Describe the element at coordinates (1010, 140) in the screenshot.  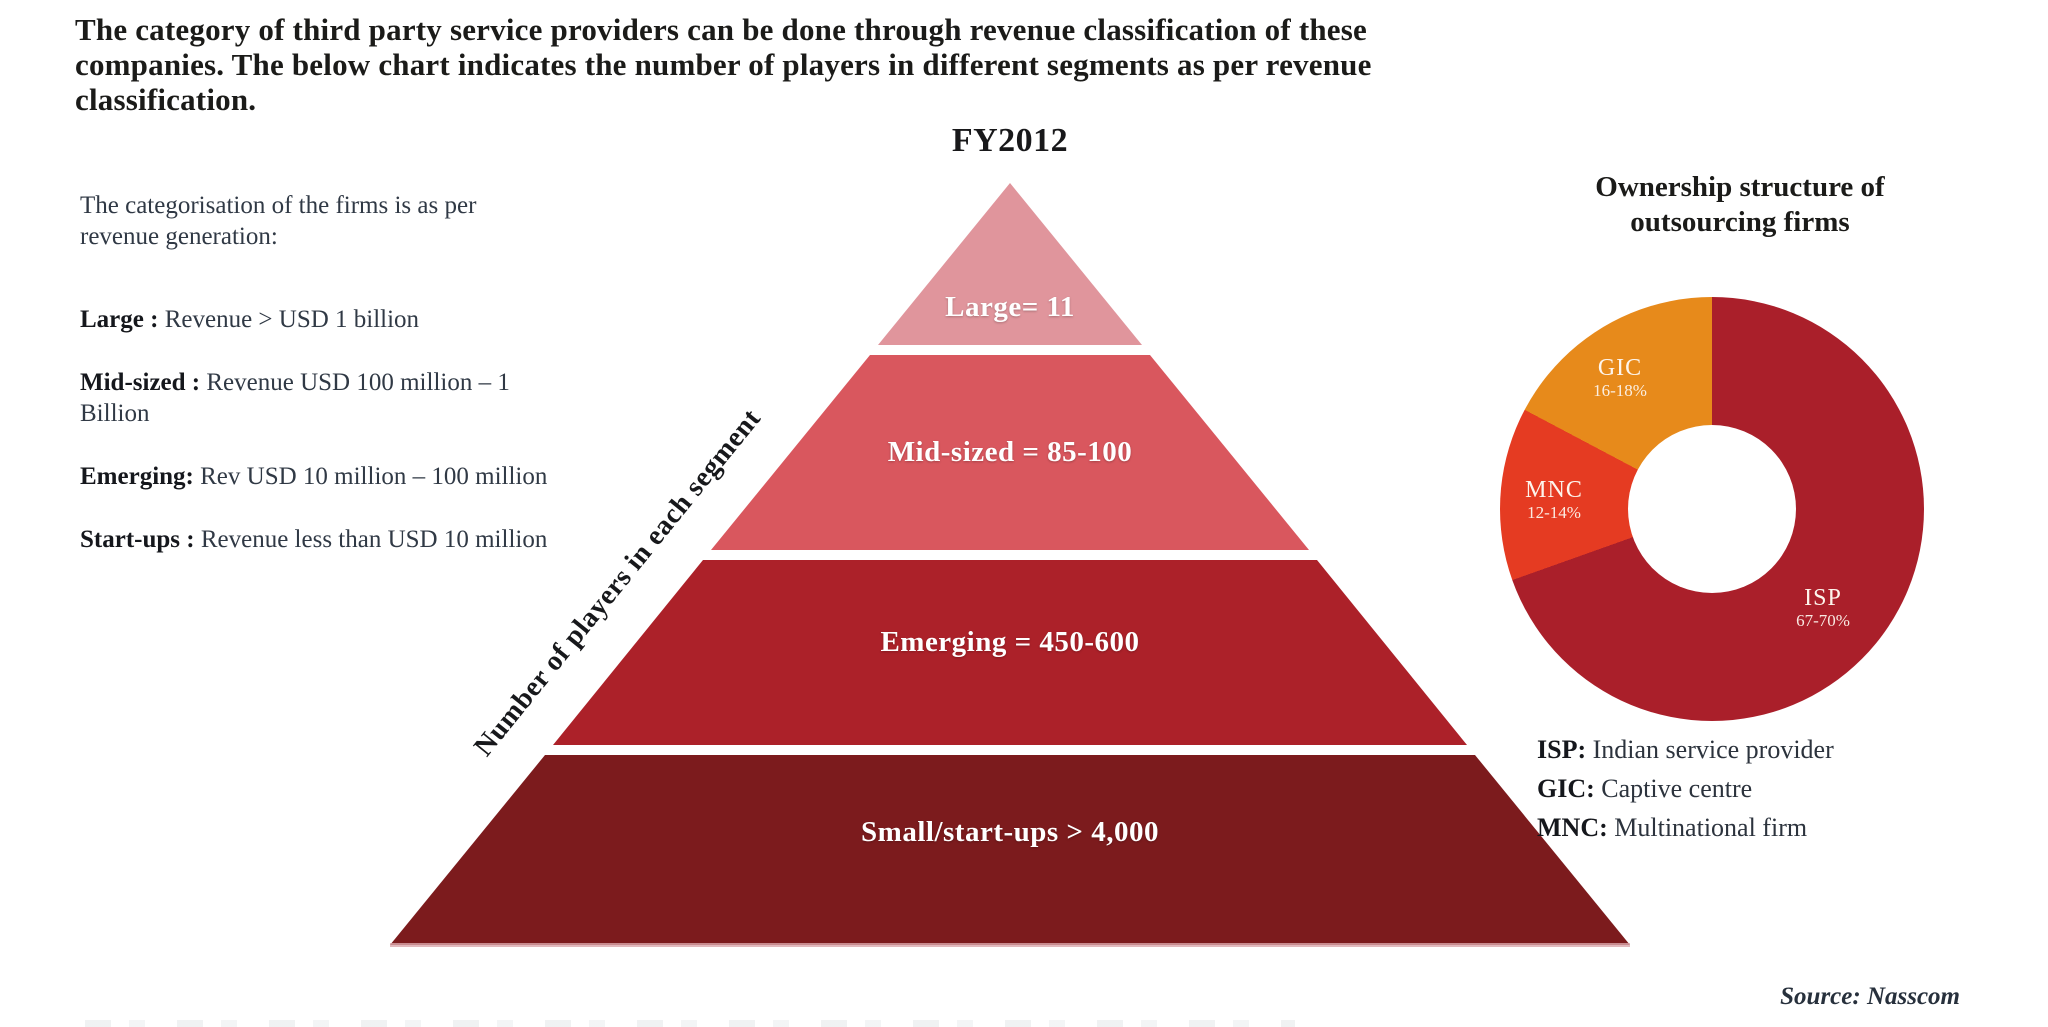
I see `pyramid-chart-title: FY2012` at that location.